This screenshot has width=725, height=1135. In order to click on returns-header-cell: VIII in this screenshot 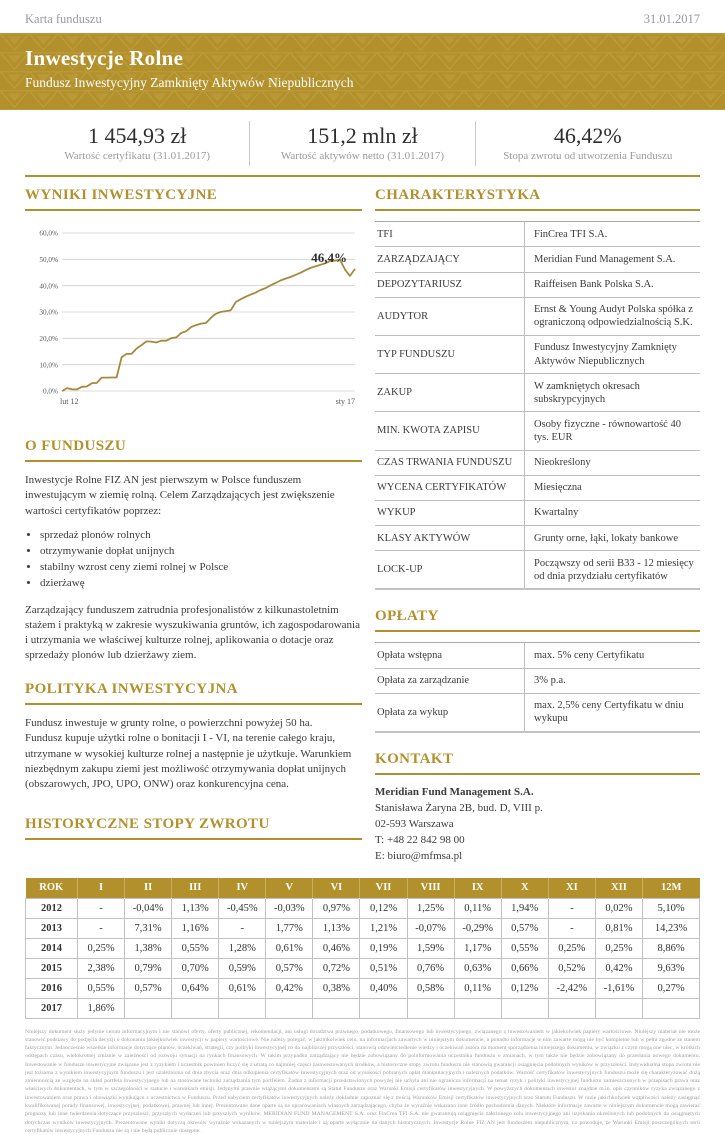, I will do `click(430, 888)`.